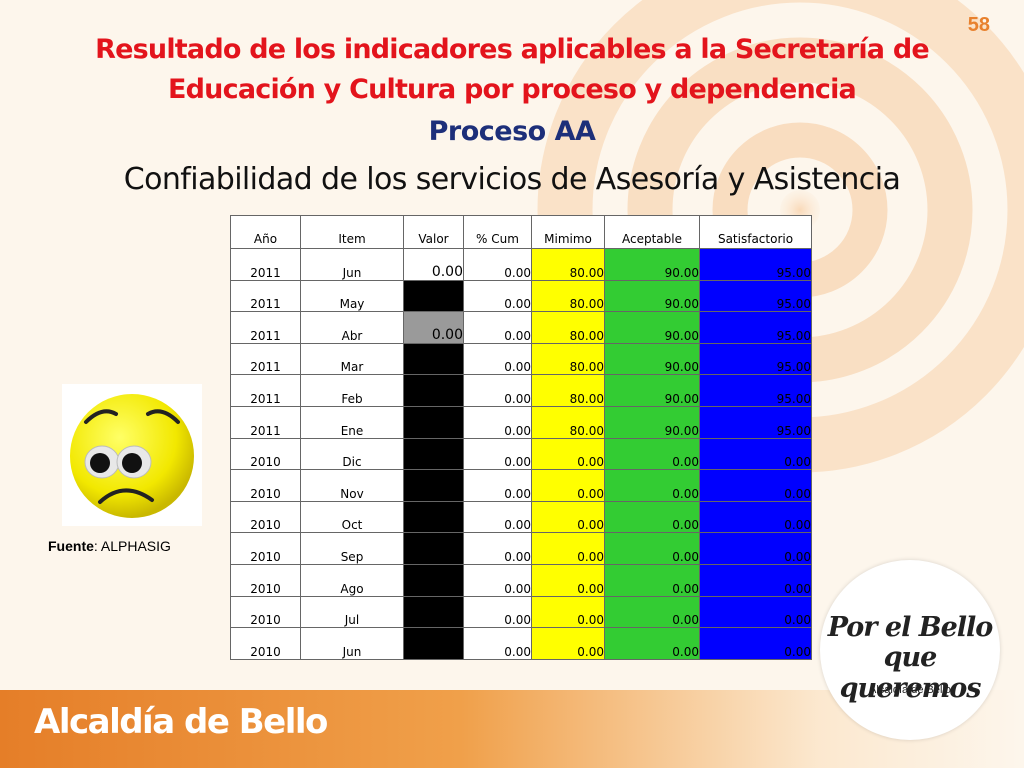 Image resolution: width=1024 pixels, height=768 pixels. What do you see at coordinates (910, 690) in the screenshot?
I see `logo-subtext: Alcaldía de Bello` at bounding box center [910, 690].